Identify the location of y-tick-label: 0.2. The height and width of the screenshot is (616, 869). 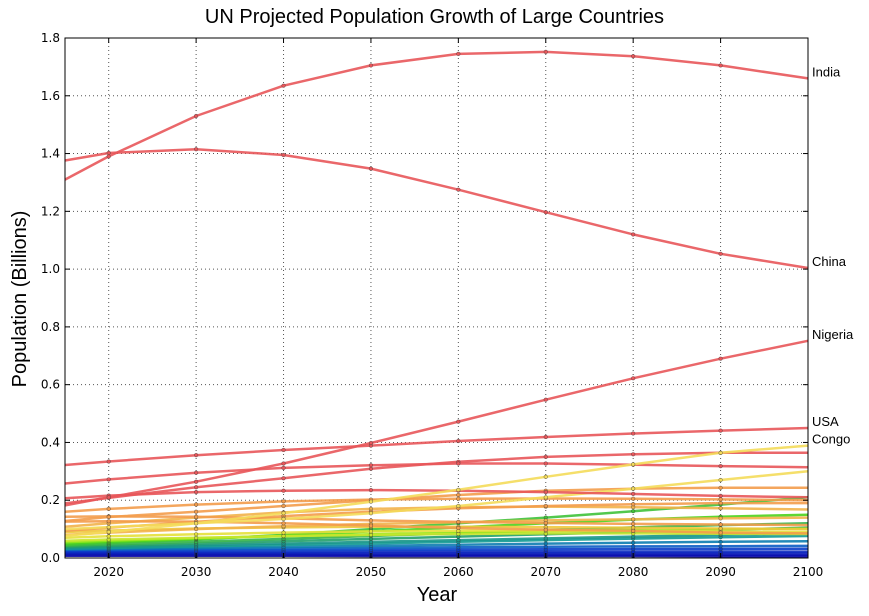
(50, 500).